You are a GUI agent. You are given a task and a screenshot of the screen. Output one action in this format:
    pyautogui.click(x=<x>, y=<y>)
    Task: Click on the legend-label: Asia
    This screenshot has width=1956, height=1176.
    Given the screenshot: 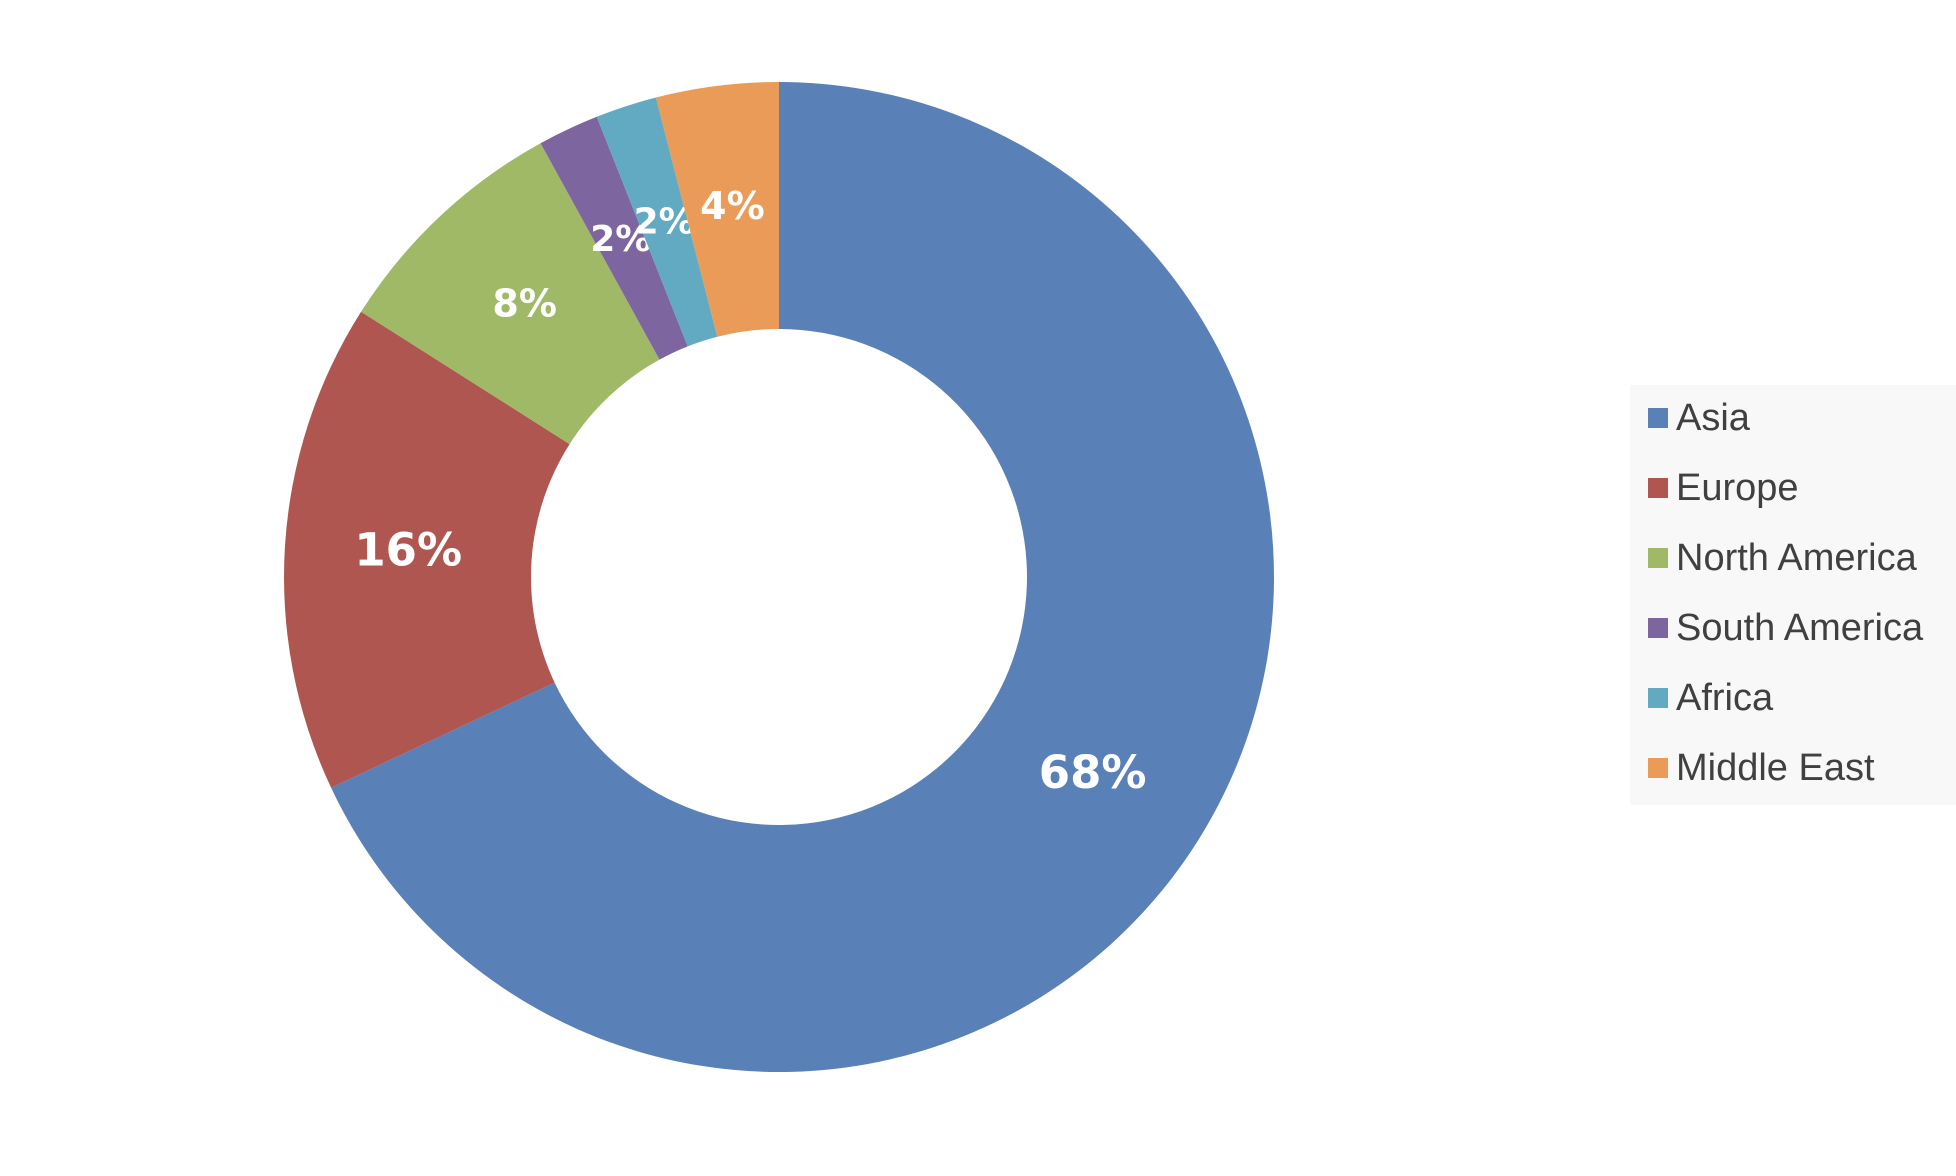 What is the action you would take?
    pyautogui.click(x=1713, y=418)
    